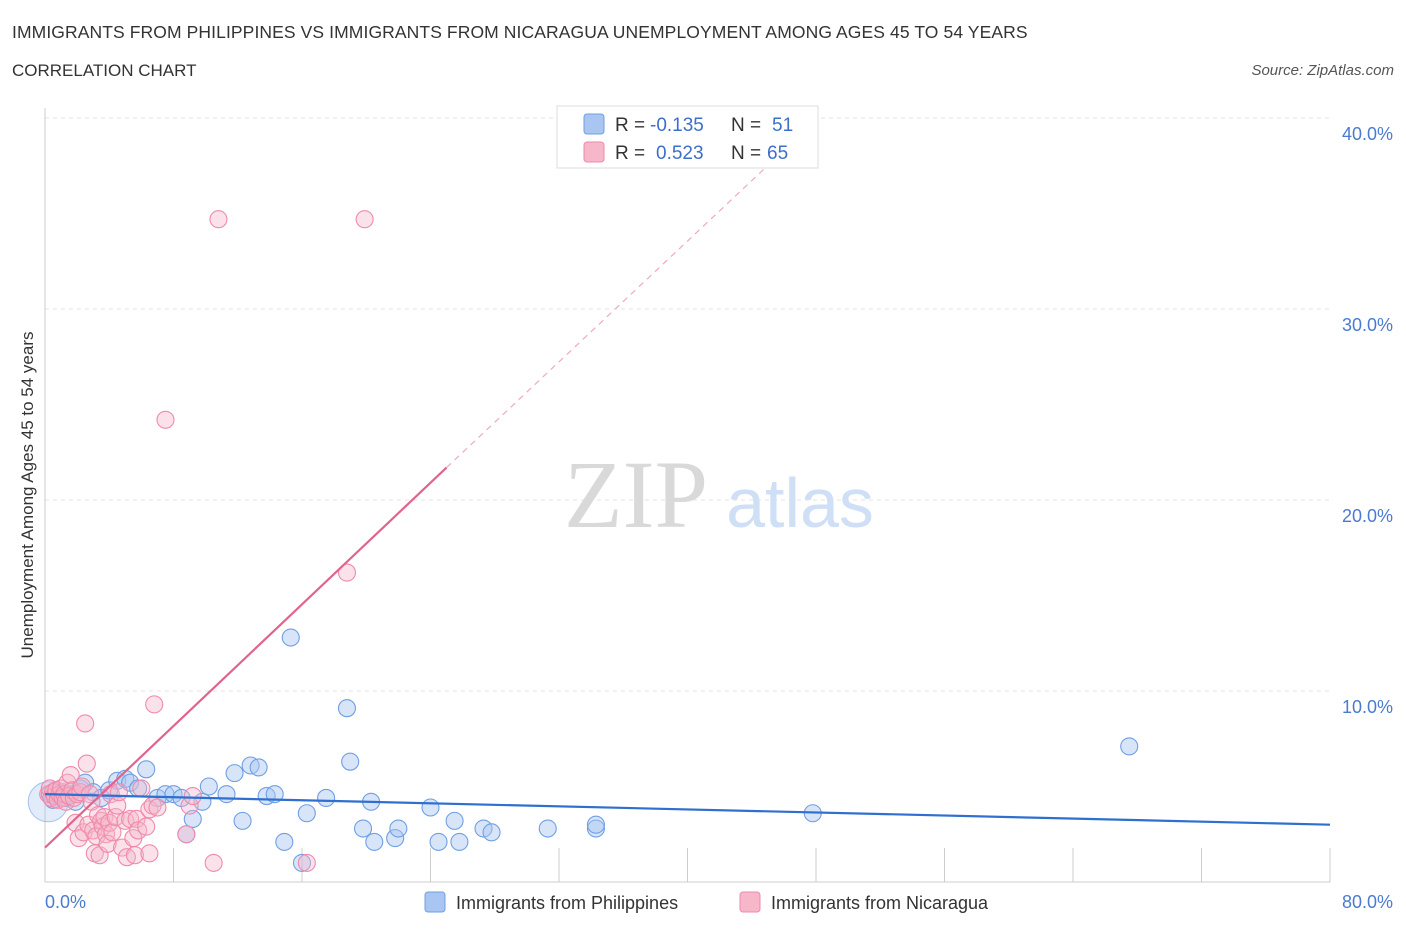  What do you see at coordinates (1367, 707) in the screenshot?
I see `y-tick-label-10: 10.0%` at bounding box center [1367, 707].